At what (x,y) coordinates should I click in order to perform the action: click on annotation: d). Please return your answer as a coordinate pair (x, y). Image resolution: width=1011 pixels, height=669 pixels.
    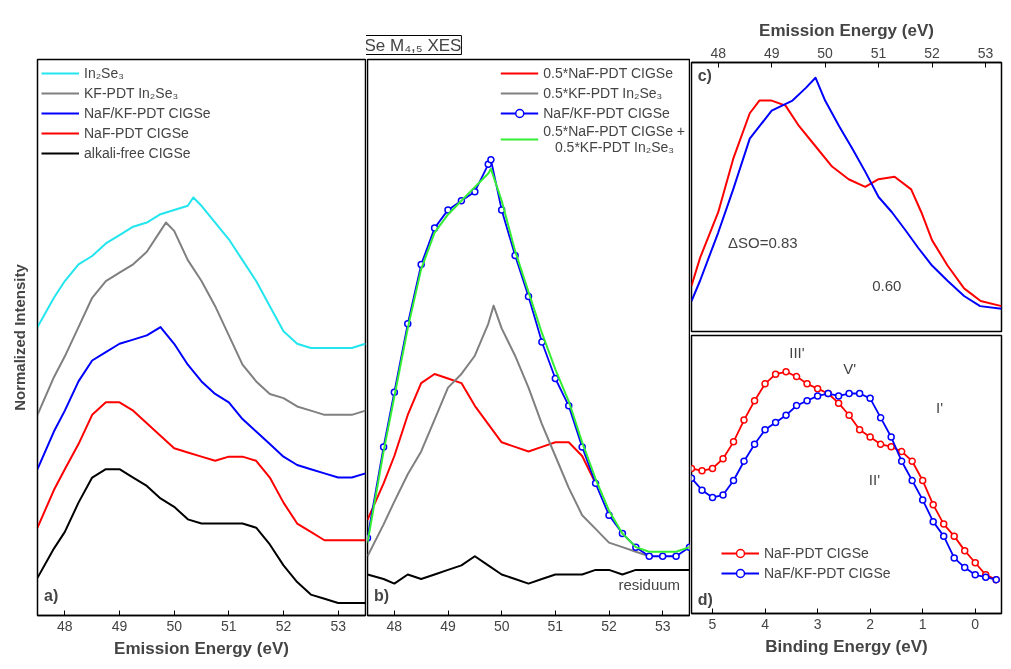
    Looking at the image, I should click on (705, 599).